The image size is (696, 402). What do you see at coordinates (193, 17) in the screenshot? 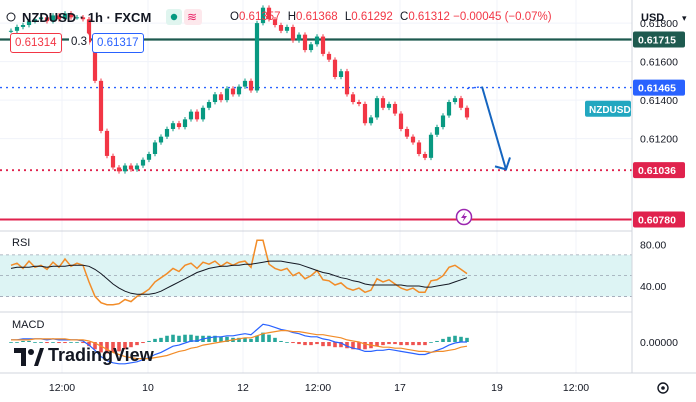
I see `compare-icon: ≋` at bounding box center [193, 17].